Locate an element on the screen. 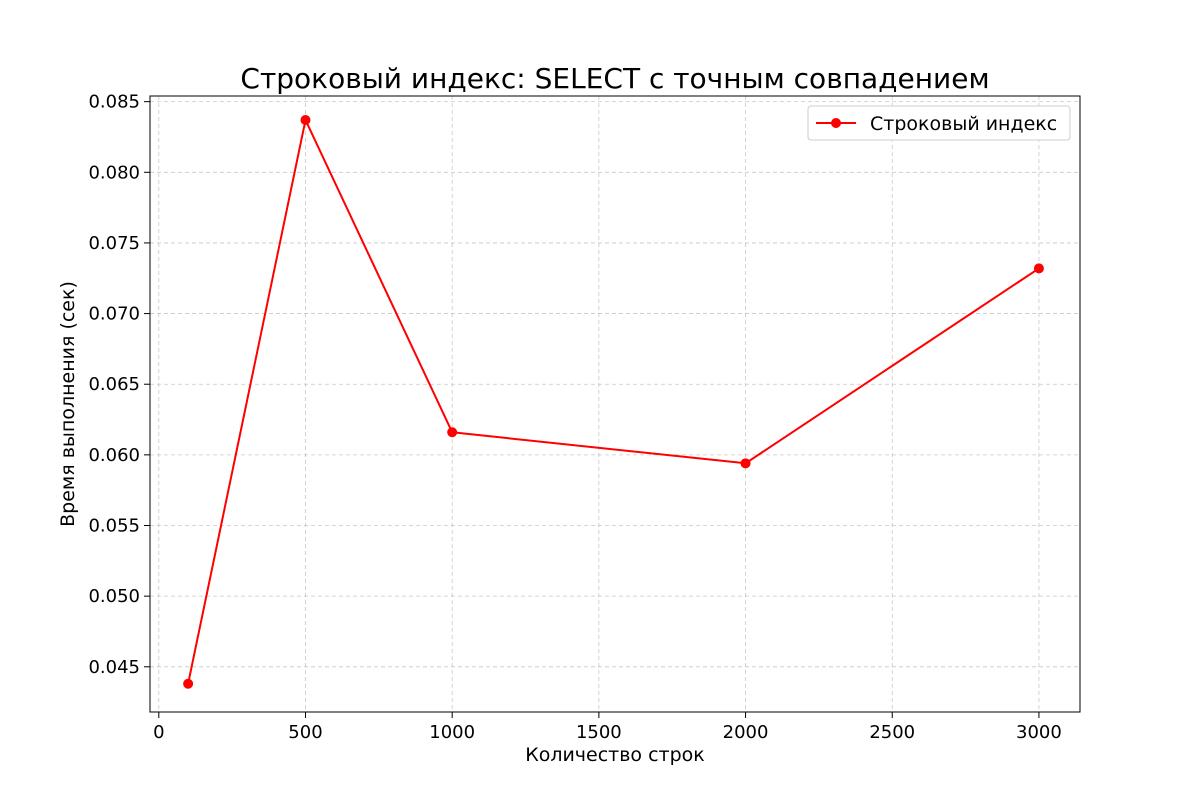 The width and height of the screenshot is (1200, 800). y-tick-label: 0.055 is located at coordinates (114, 526).